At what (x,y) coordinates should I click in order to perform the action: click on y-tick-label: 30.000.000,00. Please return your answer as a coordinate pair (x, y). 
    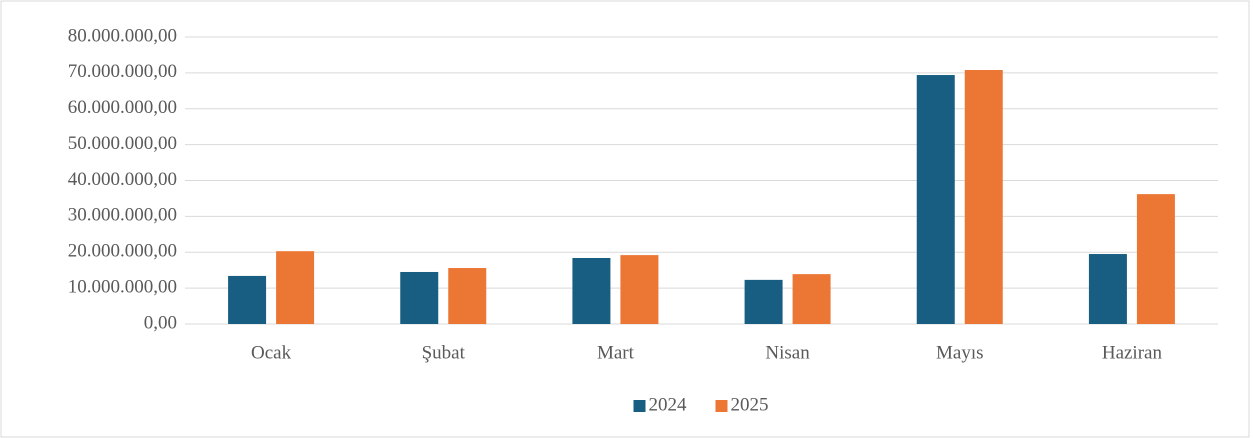
    Looking at the image, I should click on (122, 215).